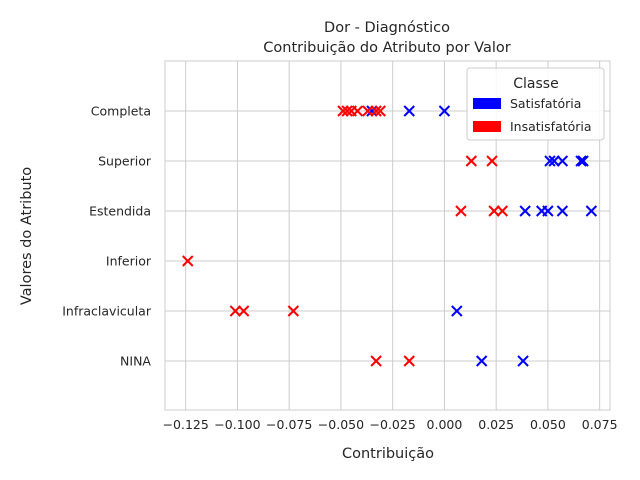 This screenshot has width=640, height=480. Describe the element at coordinates (27, 236) in the screenshot. I see `y-axis-label: Valores do Atributo` at that location.